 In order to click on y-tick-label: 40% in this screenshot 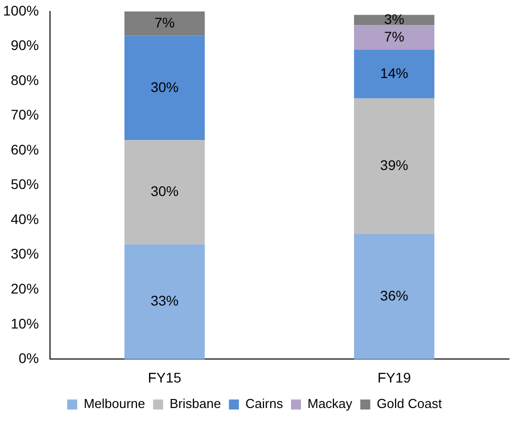, I will do `click(24, 218)`.